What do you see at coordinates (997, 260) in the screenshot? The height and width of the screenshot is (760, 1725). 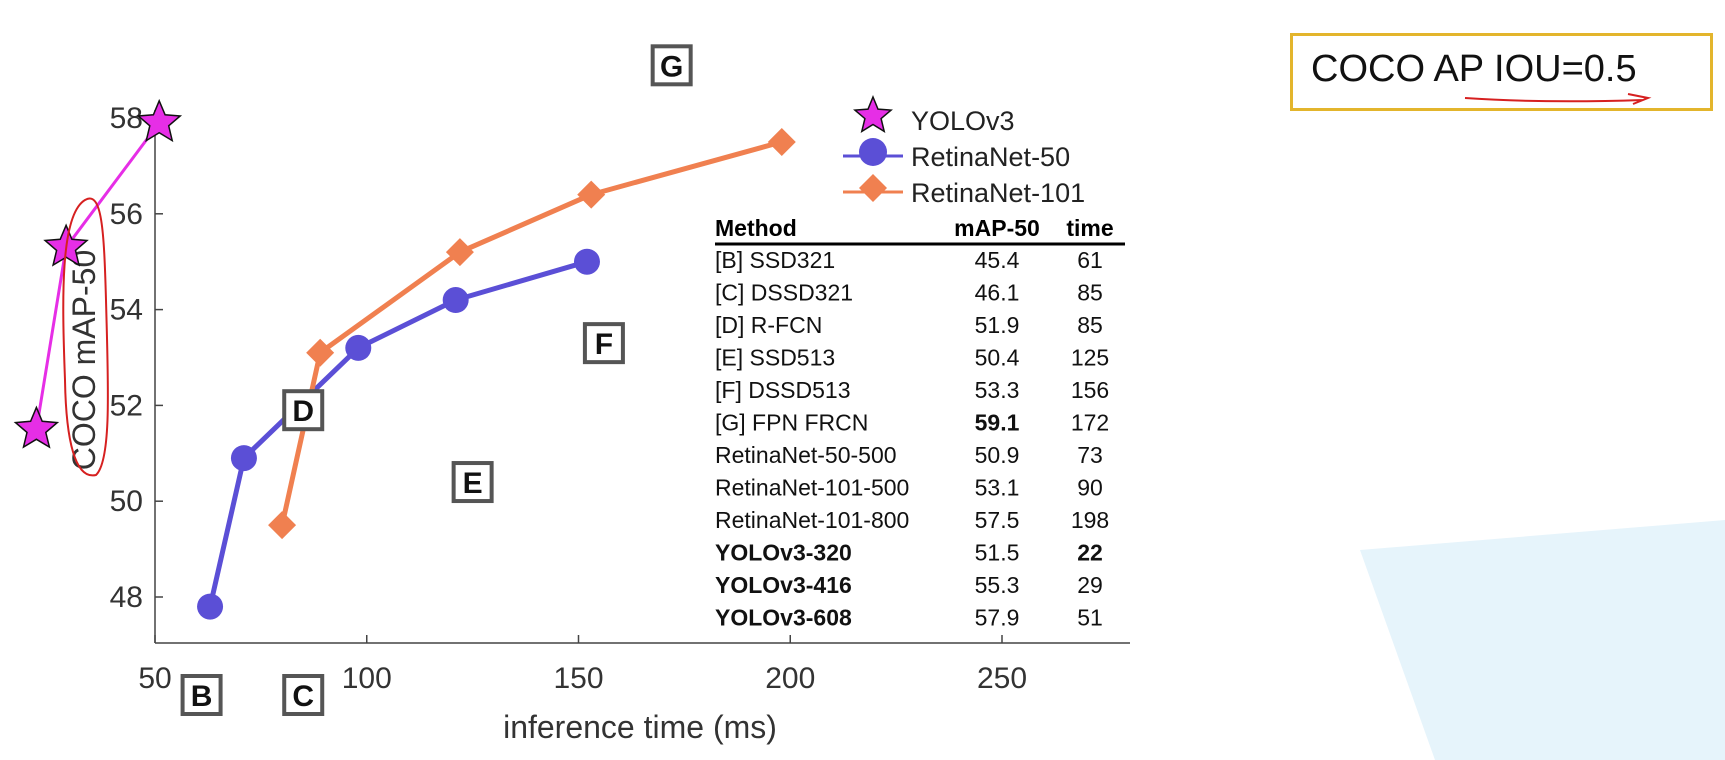 I see `table-cell-map: 45.4` at bounding box center [997, 260].